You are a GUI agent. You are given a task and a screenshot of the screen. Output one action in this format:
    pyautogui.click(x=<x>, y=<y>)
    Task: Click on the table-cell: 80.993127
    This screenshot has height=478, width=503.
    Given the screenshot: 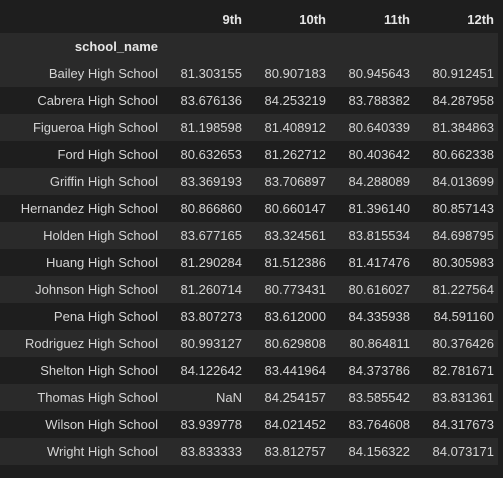 What is the action you would take?
    pyautogui.click(x=211, y=343)
    